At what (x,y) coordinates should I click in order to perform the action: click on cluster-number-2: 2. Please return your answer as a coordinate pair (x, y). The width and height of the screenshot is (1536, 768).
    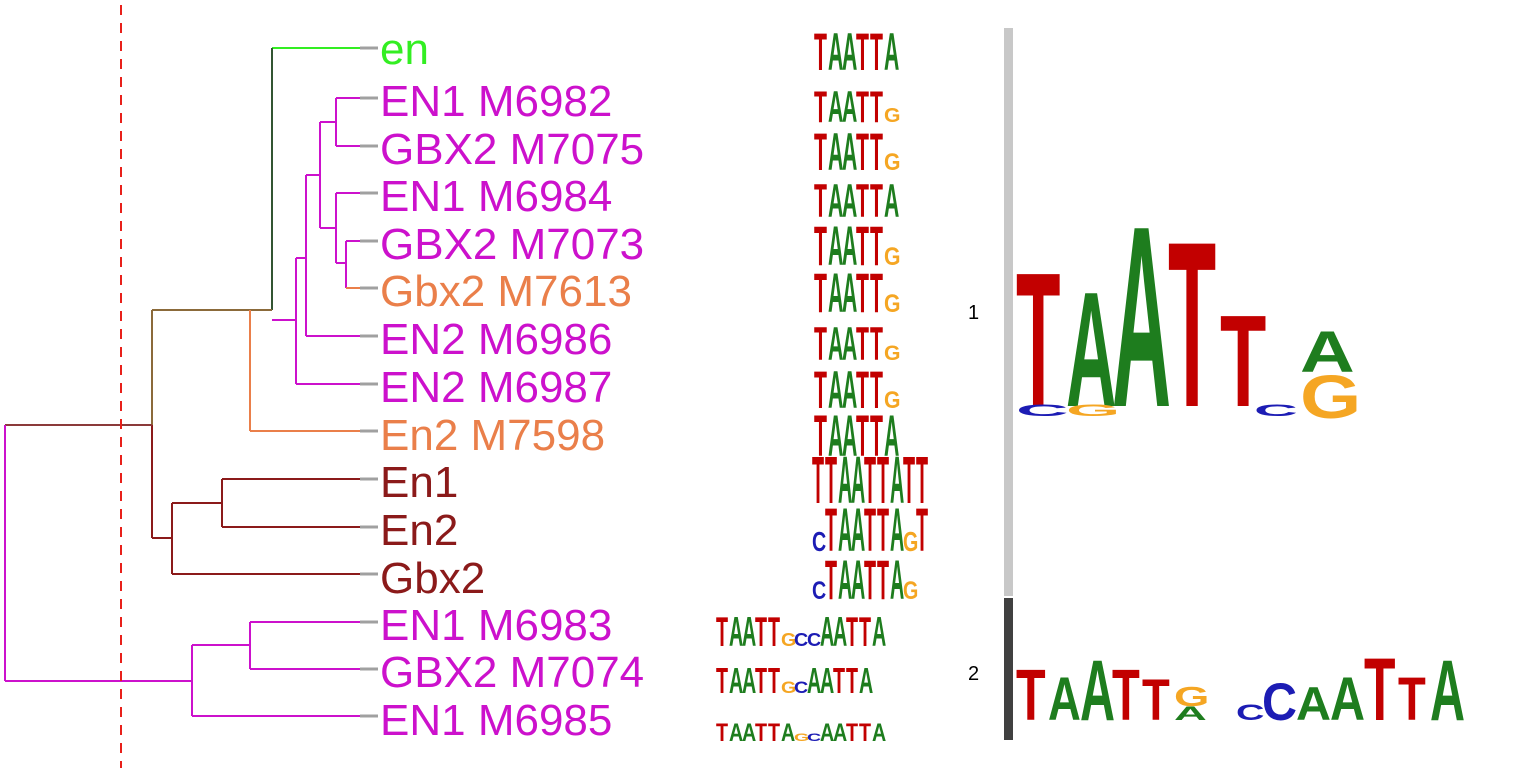
    Looking at the image, I should click on (973, 674).